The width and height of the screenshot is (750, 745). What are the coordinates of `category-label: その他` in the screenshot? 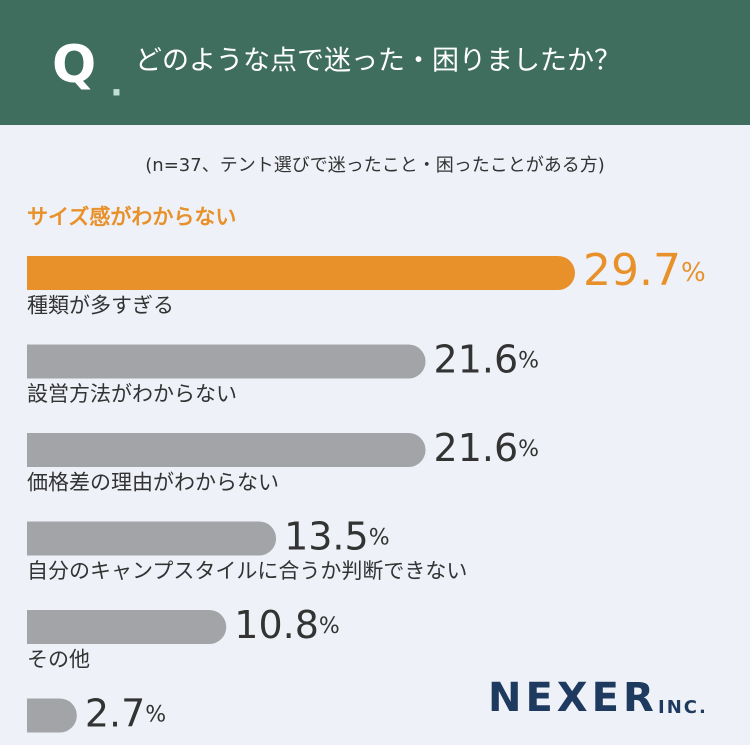 It's located at (58, 660).